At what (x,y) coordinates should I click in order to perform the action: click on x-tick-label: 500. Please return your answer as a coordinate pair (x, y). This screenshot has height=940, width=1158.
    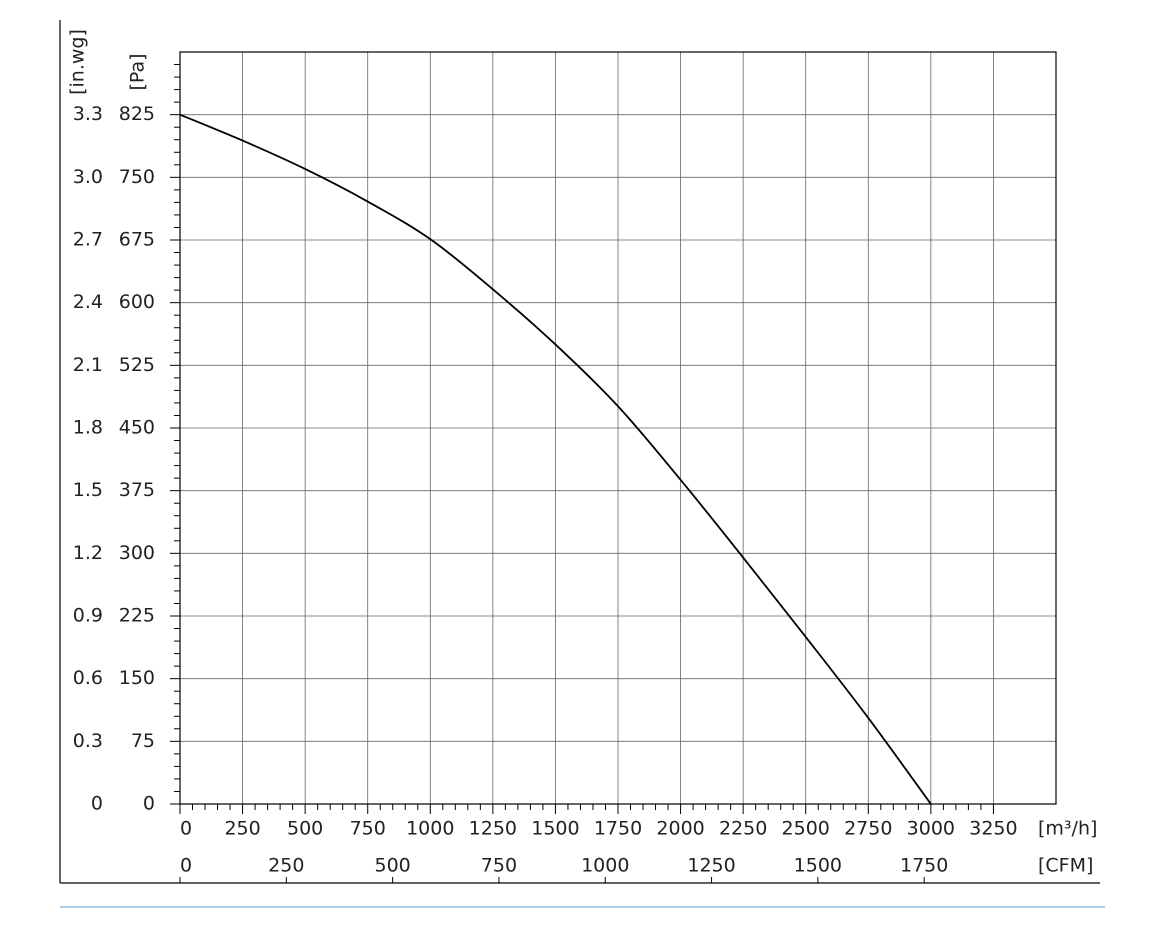
    Looking at the image, I should click on (305, 829).